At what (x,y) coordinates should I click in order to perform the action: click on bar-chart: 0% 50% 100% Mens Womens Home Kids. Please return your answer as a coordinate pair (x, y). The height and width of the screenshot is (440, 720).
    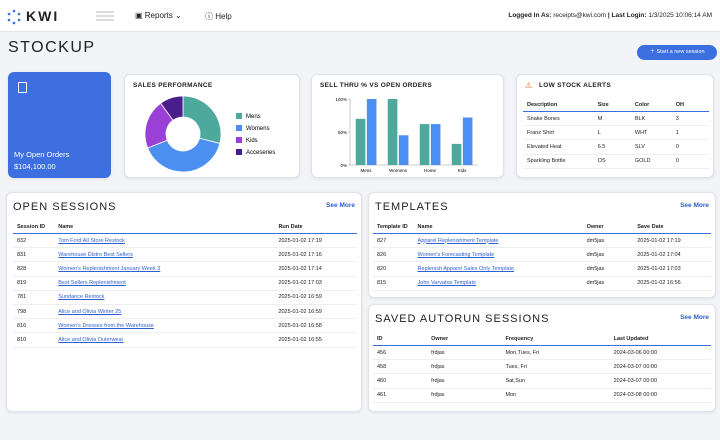
    Looking at the image, I should click on (406, 135).